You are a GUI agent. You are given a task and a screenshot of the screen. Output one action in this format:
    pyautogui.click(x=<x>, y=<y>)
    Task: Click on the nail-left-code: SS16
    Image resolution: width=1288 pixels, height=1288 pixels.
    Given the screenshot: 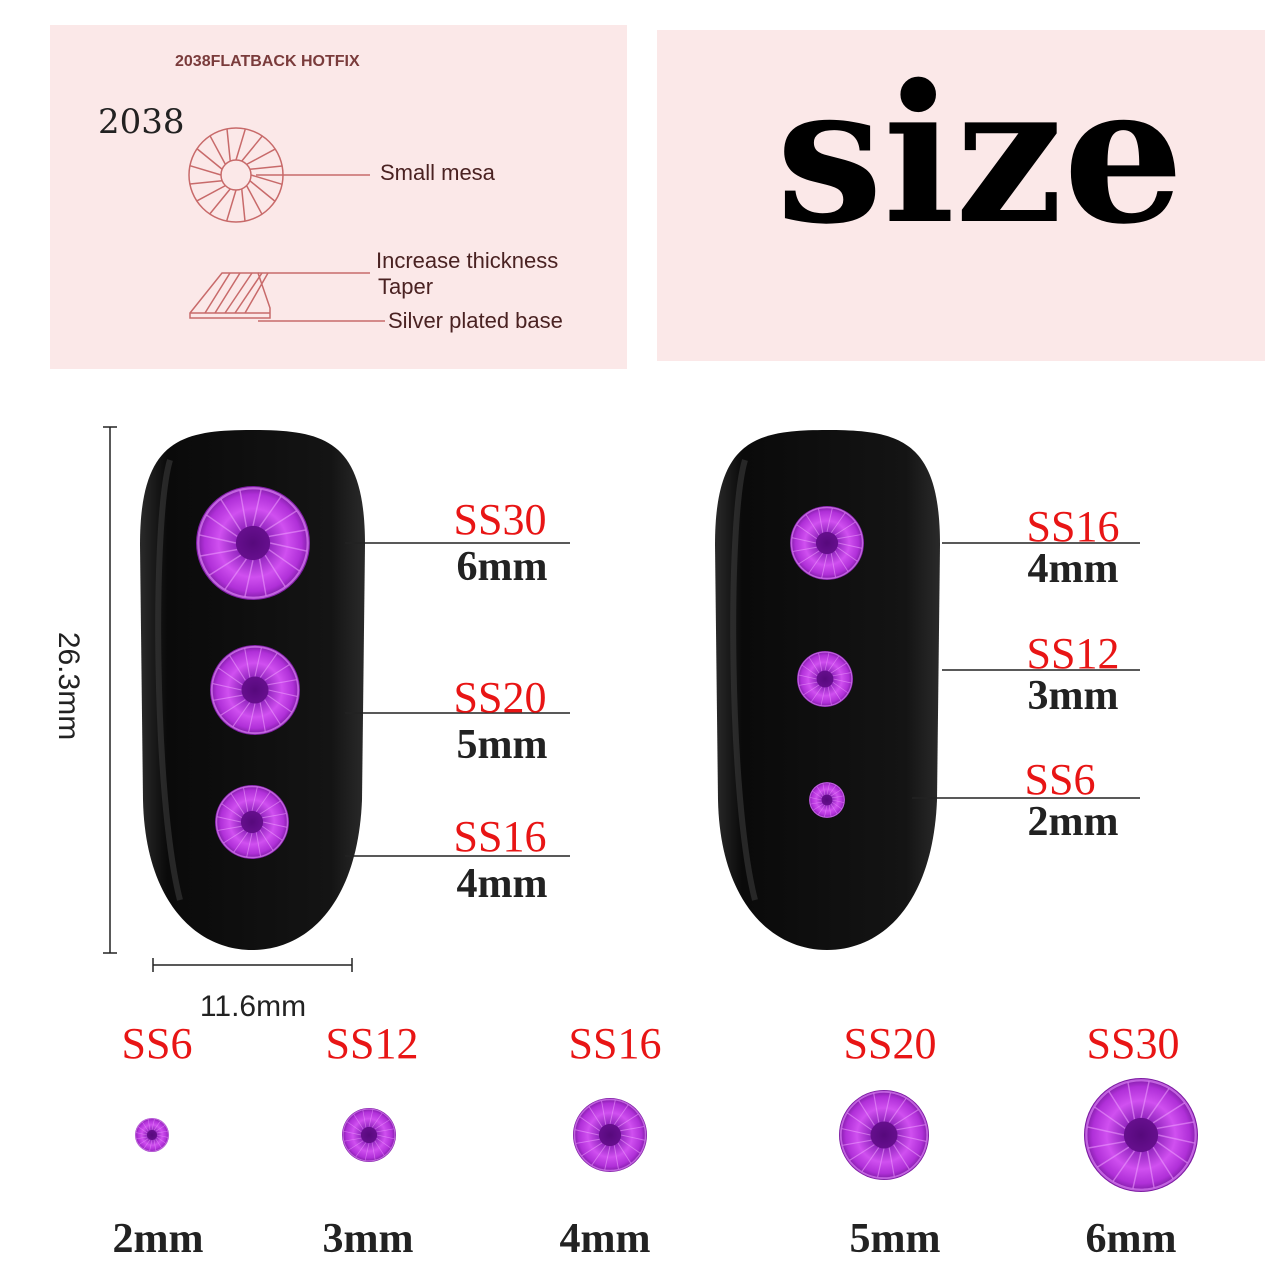 What is the action you would take?
    pyautogui.click(x=500, y=836)
    